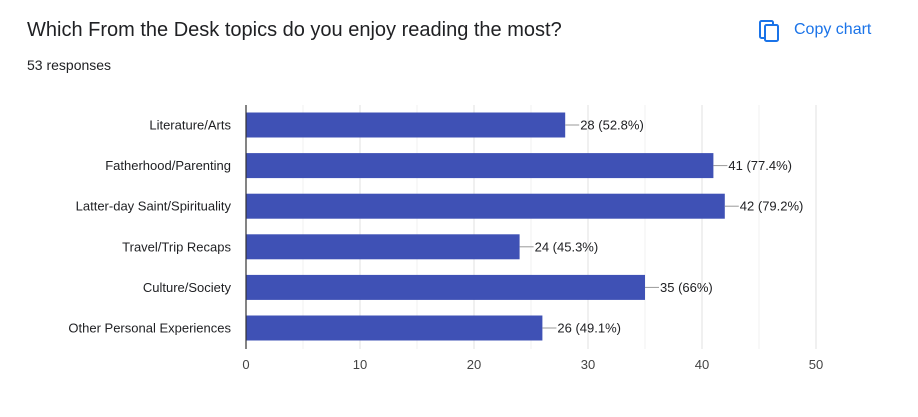  Describe the element at coordinates (187, 287) in the screenshot. I see `category-label: Culture/Society` at that location.